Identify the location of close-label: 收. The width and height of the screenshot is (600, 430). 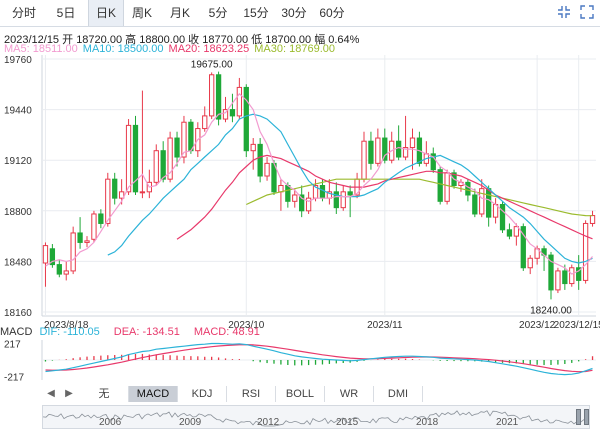
(194, 40).